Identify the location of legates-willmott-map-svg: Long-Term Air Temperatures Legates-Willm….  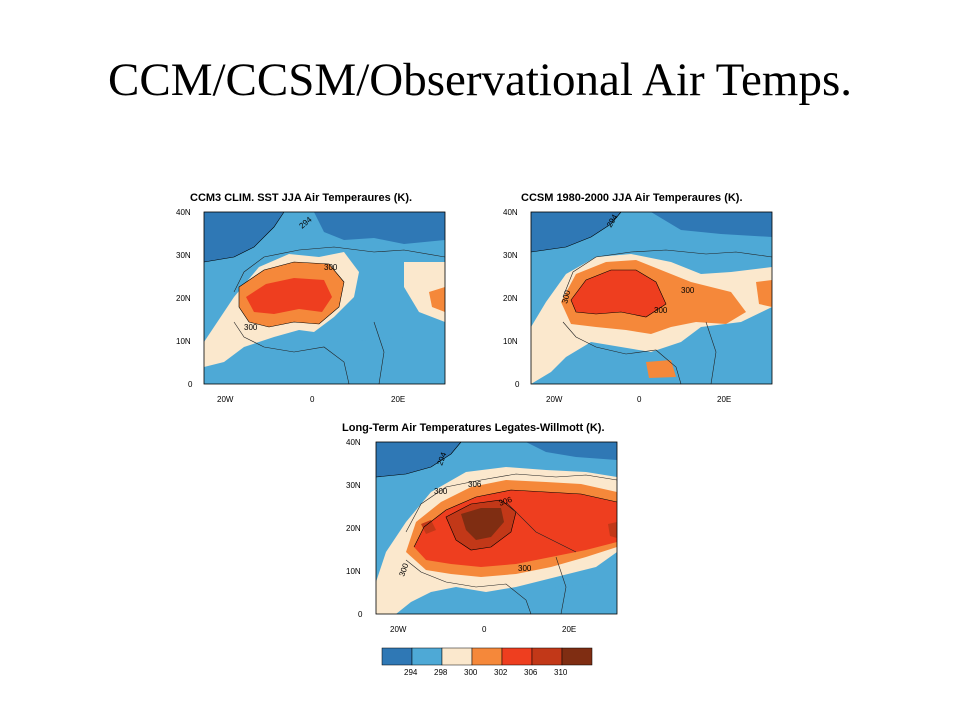
(480, 528).